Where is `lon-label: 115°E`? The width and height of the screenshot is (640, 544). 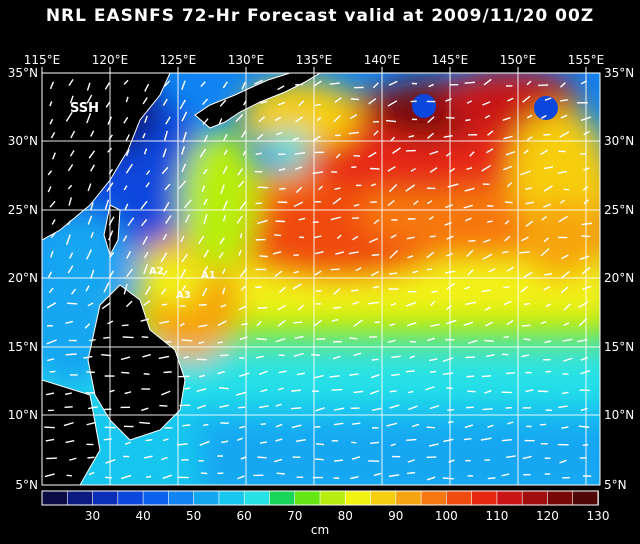
lon-label: 115°E is located at coordinates (42, 60).